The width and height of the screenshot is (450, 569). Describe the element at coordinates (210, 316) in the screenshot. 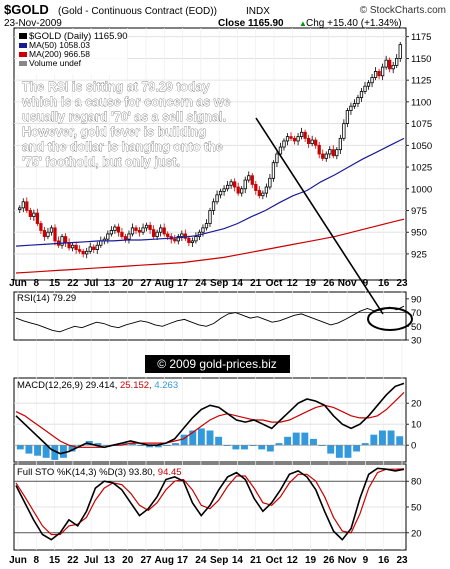

I see `rsi-panel` at that location.